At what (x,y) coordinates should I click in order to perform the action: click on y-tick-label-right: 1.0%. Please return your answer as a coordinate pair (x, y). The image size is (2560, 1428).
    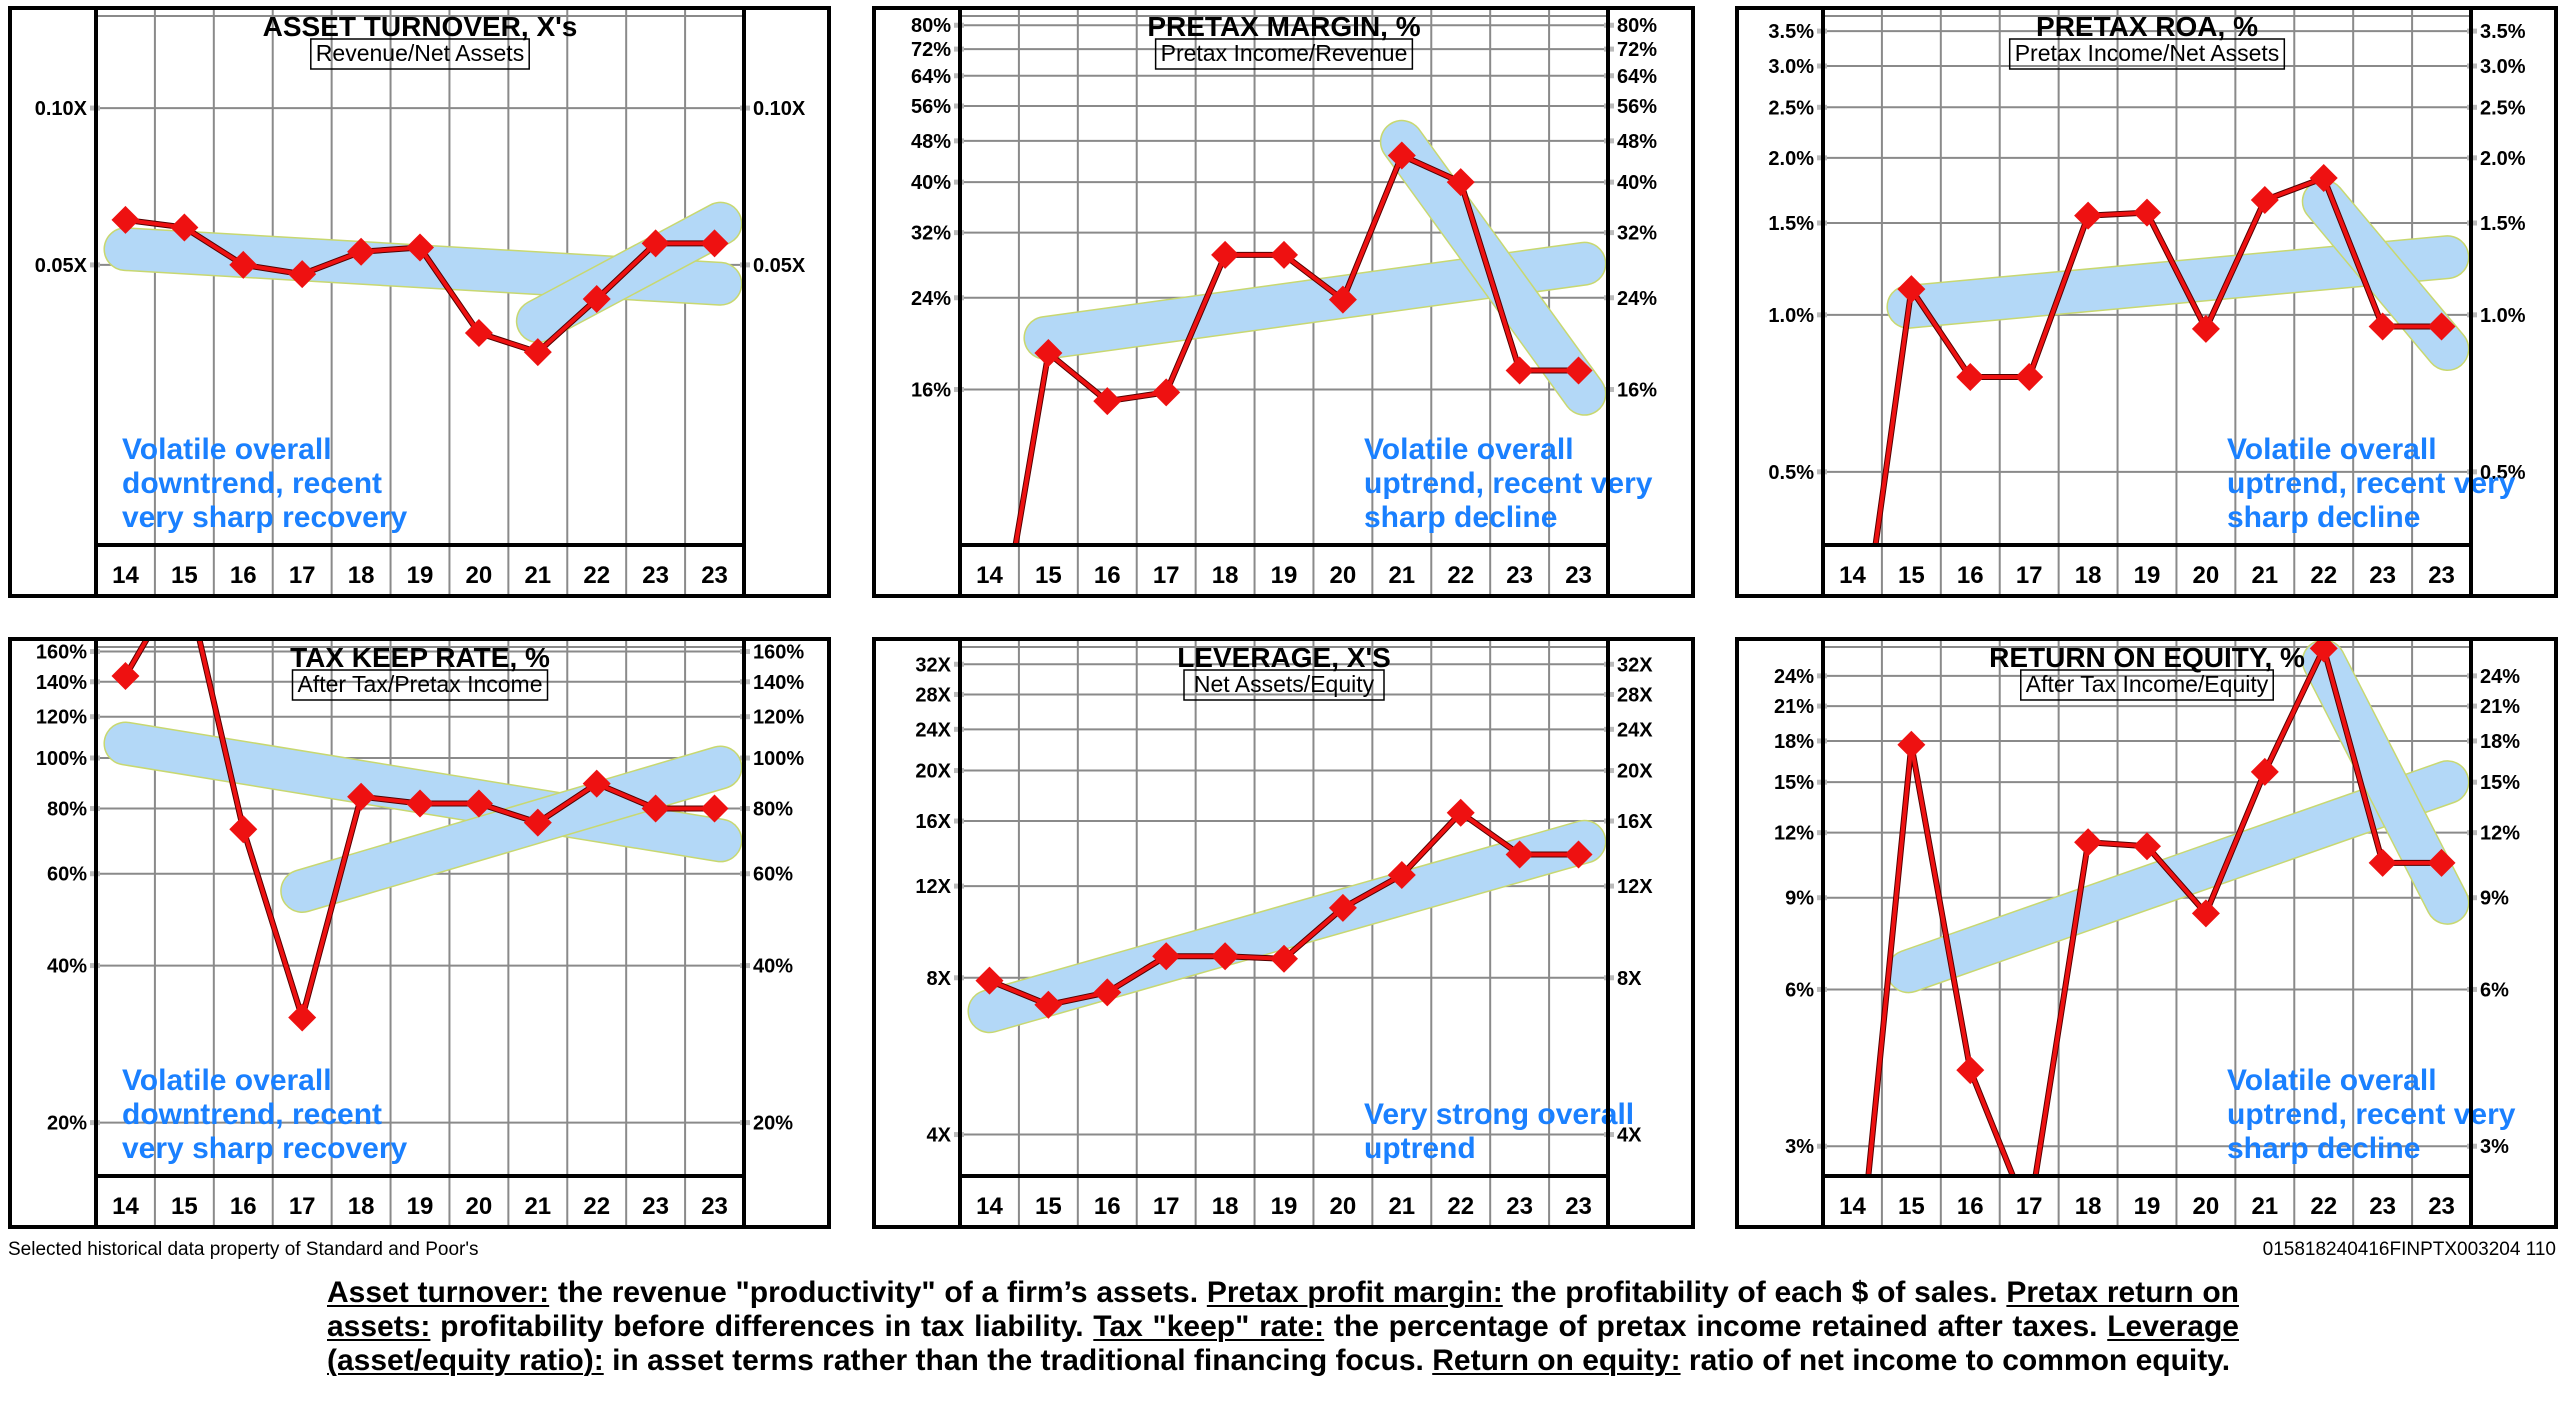
    Looking at the image, I should click on (2503, 316).